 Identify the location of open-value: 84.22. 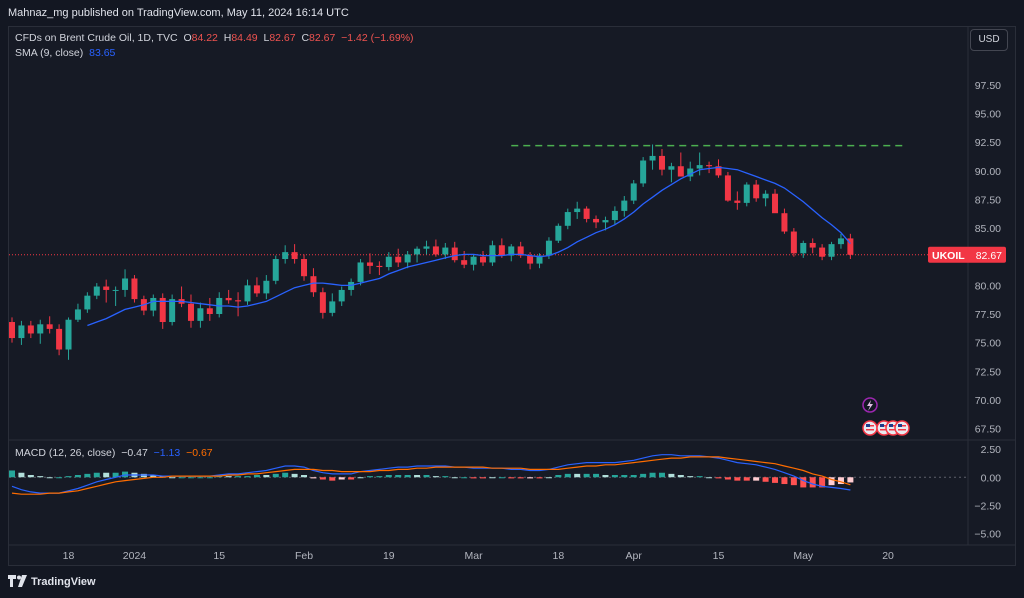
(204, 38).